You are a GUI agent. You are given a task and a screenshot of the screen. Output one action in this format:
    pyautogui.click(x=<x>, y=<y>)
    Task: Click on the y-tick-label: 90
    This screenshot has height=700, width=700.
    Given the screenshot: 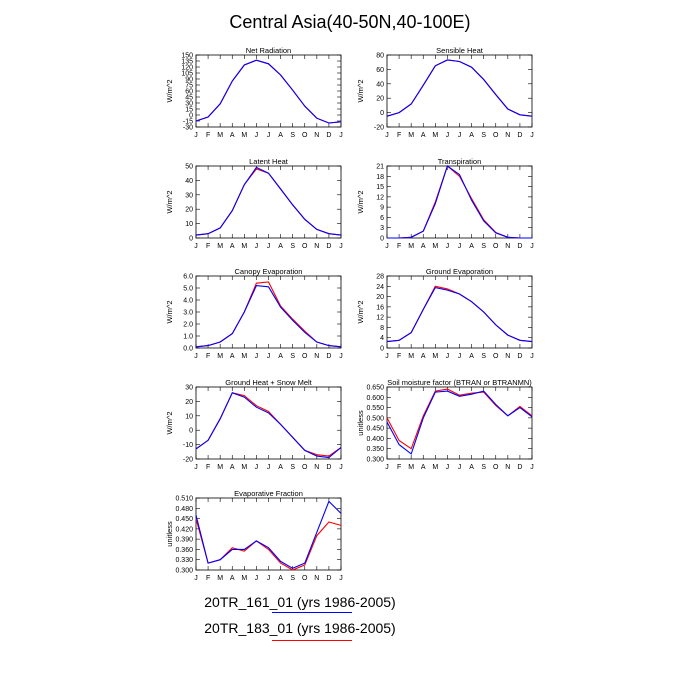 What is the action you would take?
    pyautogui.click(x=189, y=80)
    